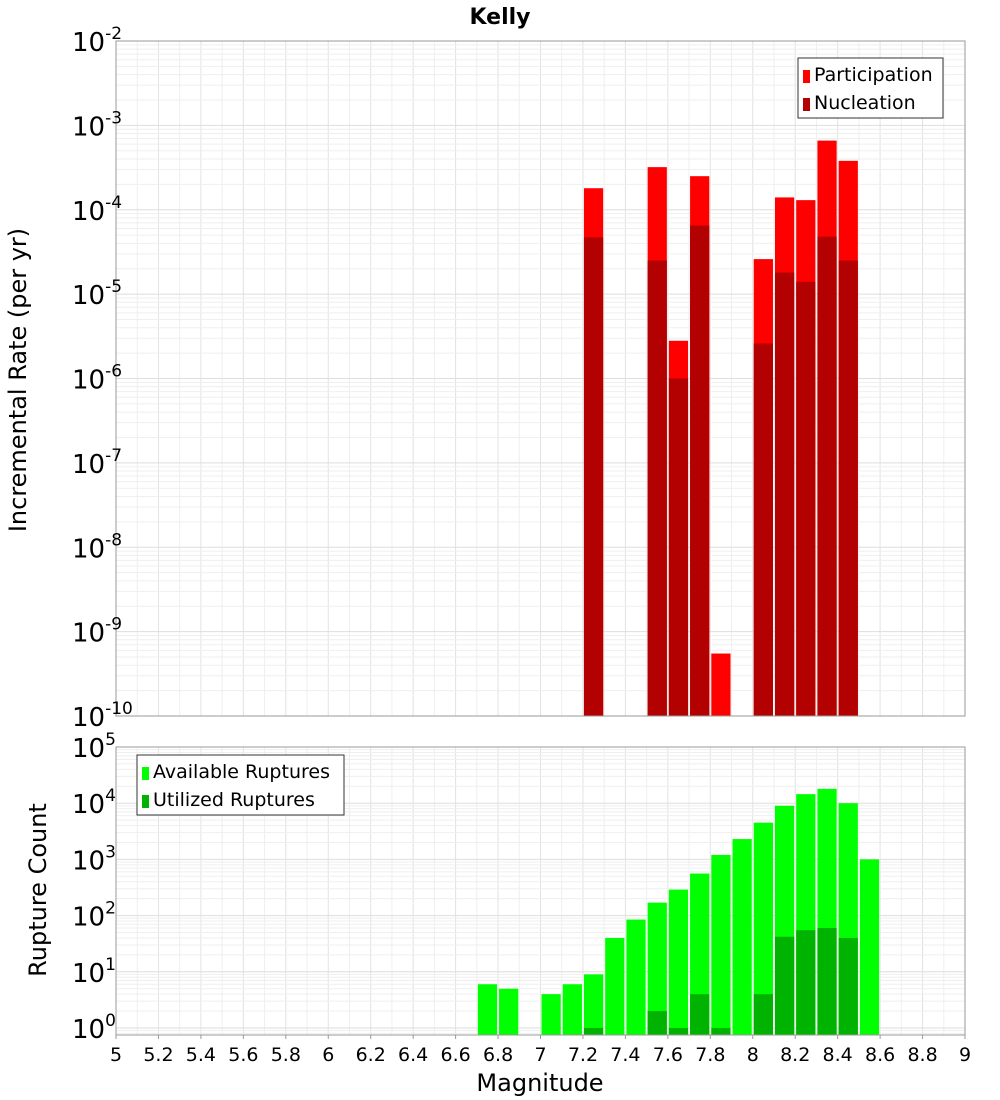  I want to click on y-tick-exponent: -8, so click(113, 540).